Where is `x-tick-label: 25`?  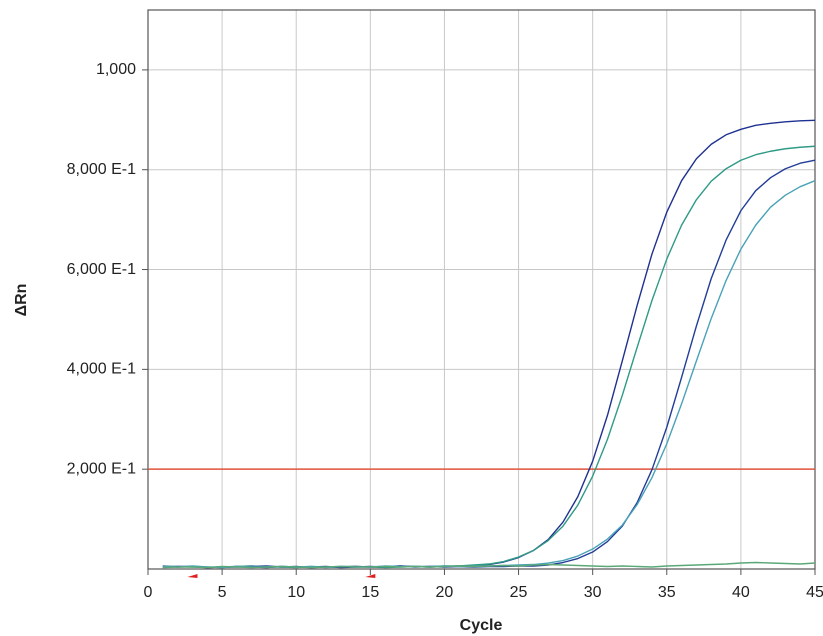 x-tick-label: 25 is located at coordinates (519, 592).